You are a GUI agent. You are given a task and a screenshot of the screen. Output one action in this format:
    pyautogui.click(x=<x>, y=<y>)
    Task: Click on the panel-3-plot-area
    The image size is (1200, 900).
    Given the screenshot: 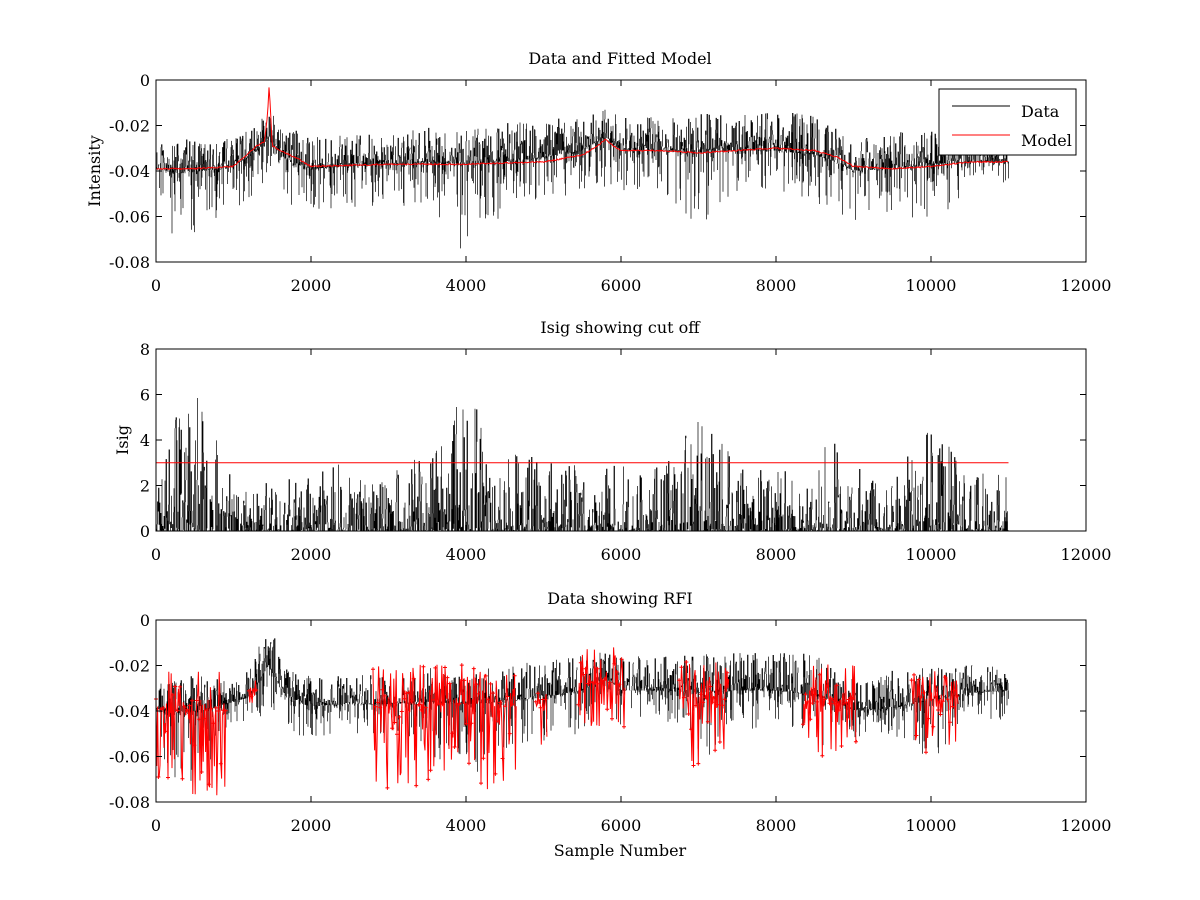 What is the action you would take?
    pyautogui.click(x=581, y=717)
    